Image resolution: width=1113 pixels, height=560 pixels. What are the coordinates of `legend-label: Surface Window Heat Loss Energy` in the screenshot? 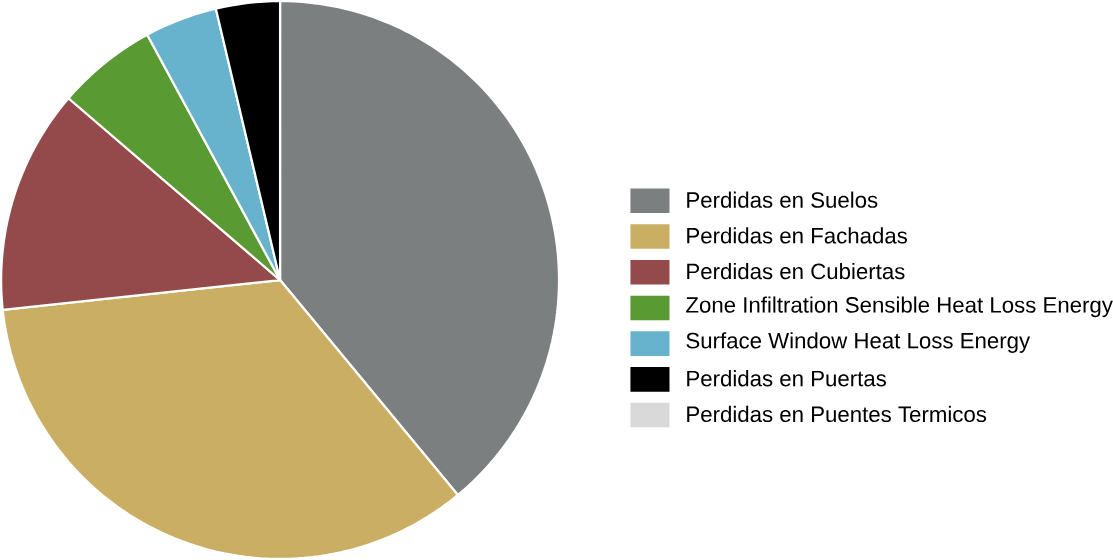 It's located at (858, 342).